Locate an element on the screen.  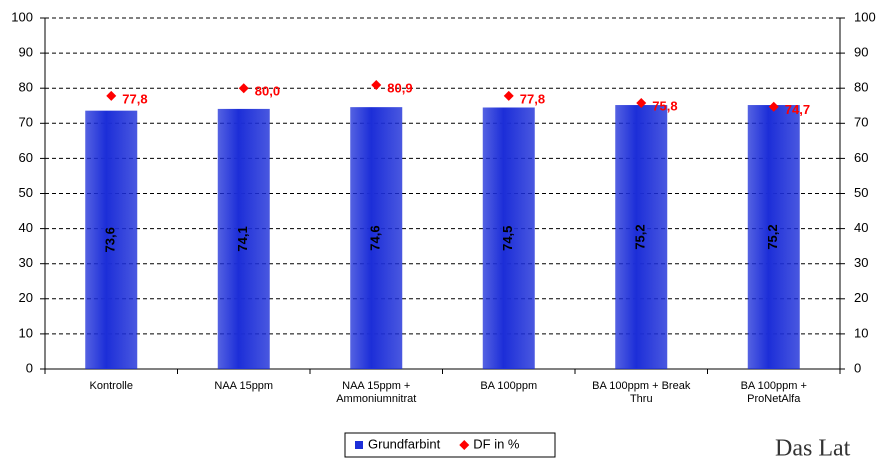
bar-label: 74,5 is located at coordinates (507, 238).